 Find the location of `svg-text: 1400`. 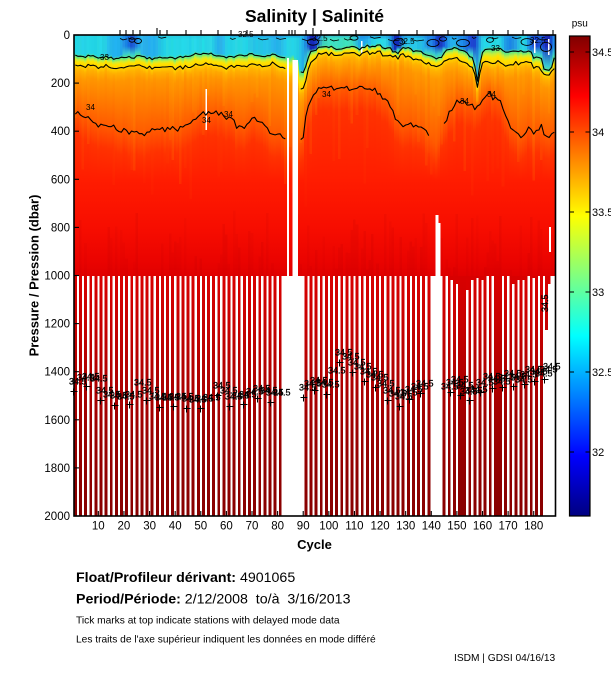

svg-text: 1400 is located at coordinates (57, 373).